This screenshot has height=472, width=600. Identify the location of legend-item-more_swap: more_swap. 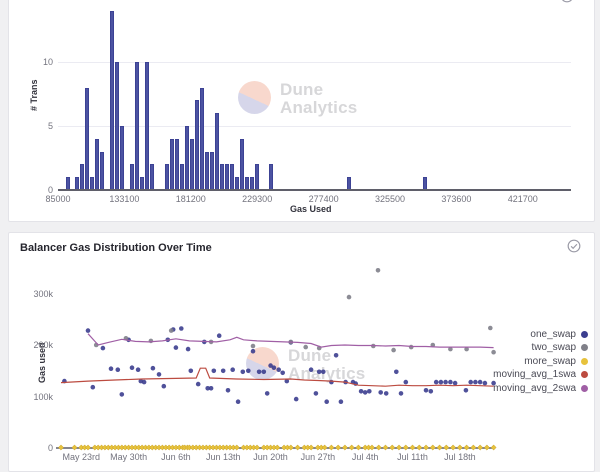
(540, 361).